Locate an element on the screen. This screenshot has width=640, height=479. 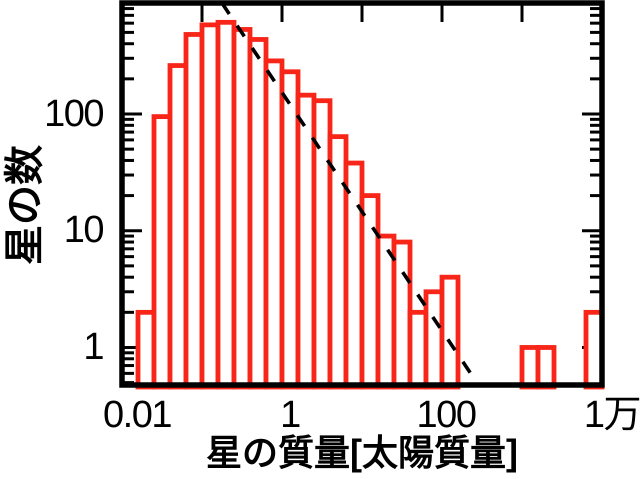
x-tick-label-1: 1 is located at coordinates (290, 415).